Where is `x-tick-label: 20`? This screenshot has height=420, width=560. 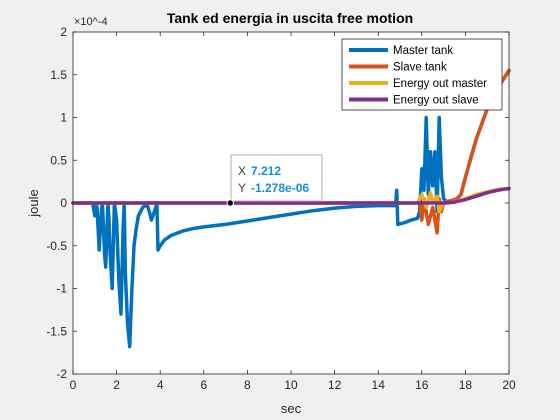
x-tick-label: 20 is located at coordinates (509, 385).